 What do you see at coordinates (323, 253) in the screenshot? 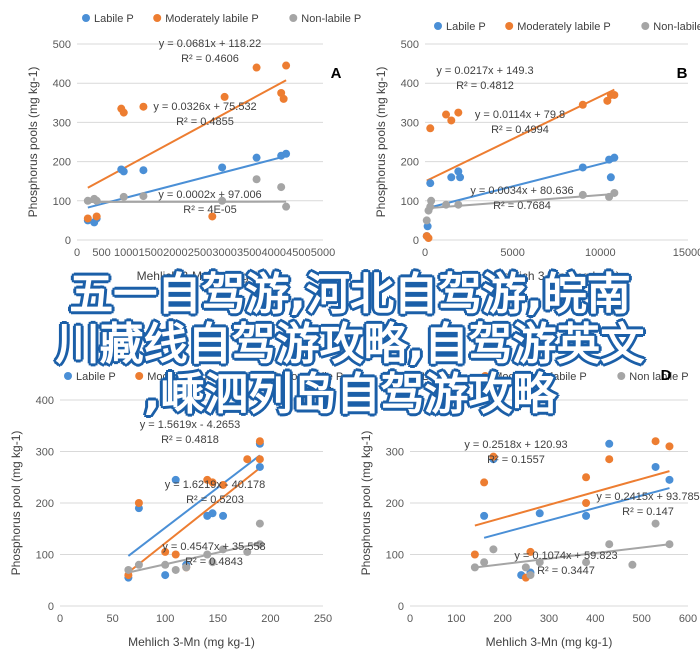
I see `x-tick-label: 5000` at bounding box center [323, 253].